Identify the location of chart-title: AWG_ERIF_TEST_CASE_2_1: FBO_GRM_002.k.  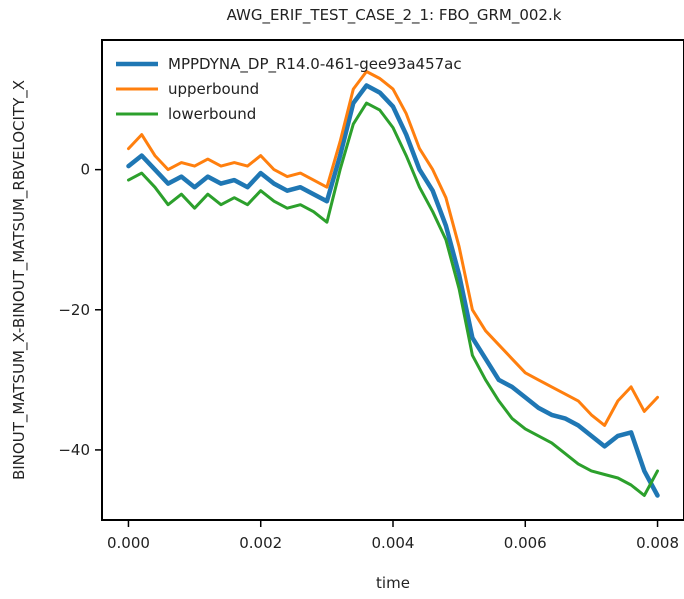
(394, 15).